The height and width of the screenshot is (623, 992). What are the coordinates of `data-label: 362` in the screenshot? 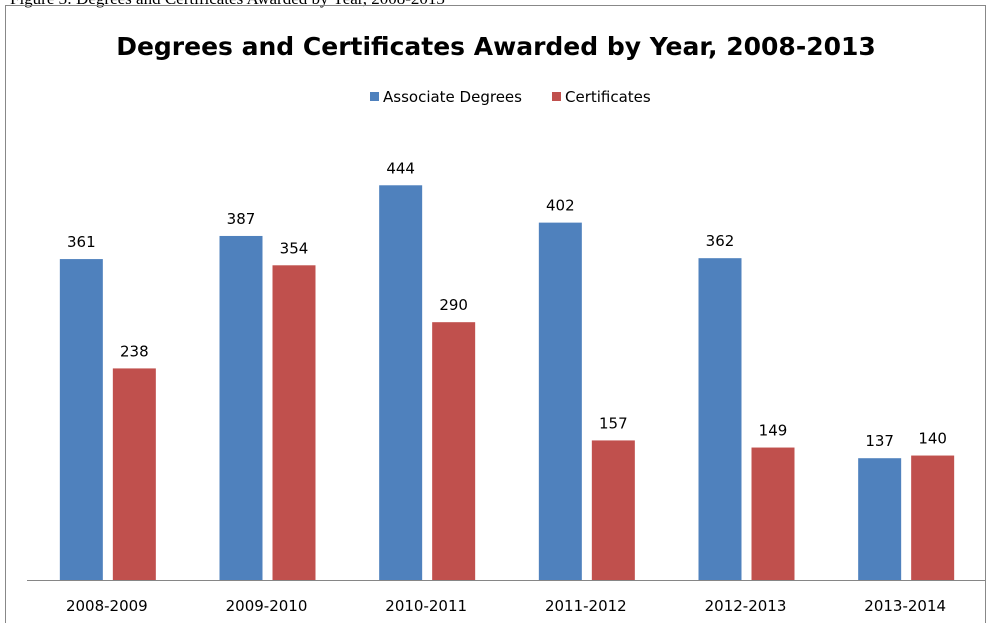 It's located at (720, 241).